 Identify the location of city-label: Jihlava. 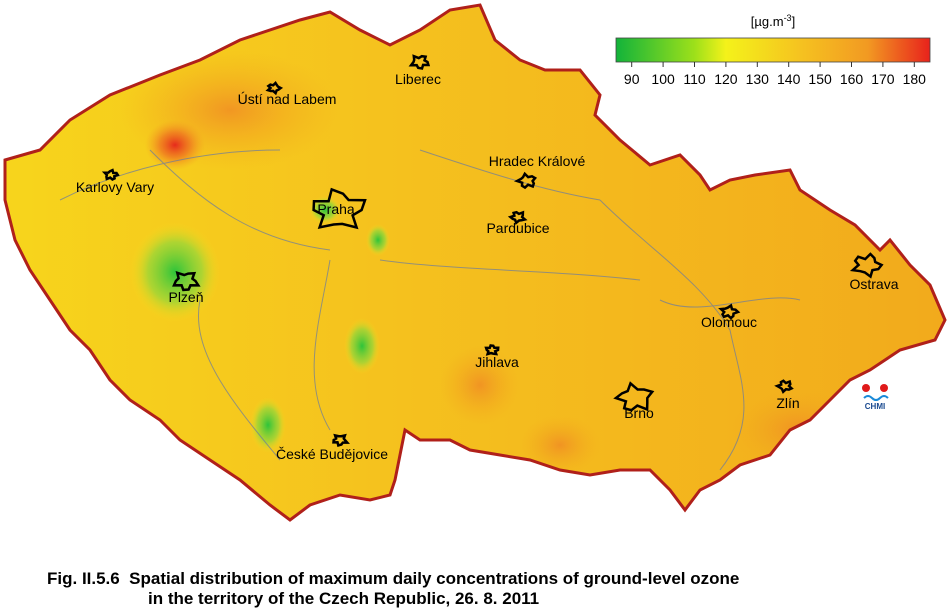
(497, 362).